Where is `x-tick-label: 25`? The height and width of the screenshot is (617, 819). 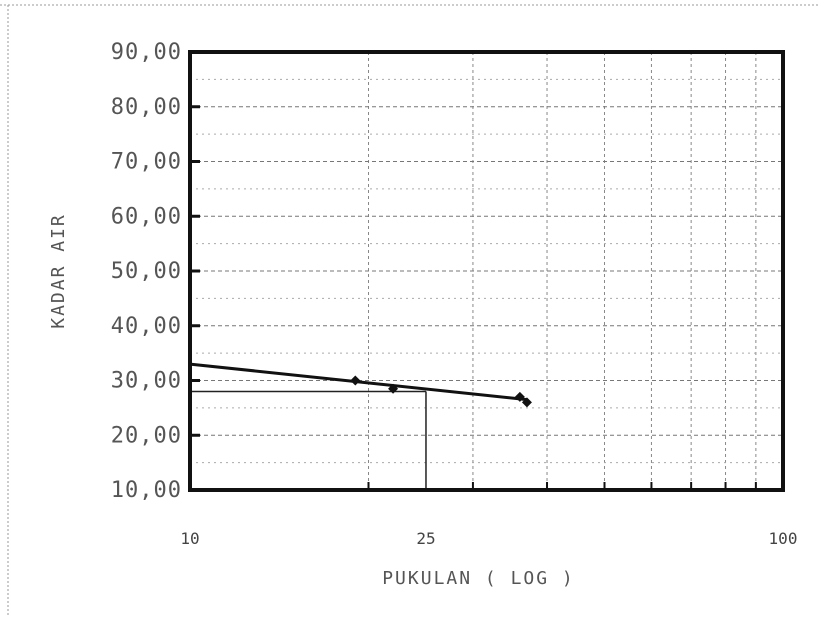 x-tick-label: 25 is located at coordinates (425, 538).